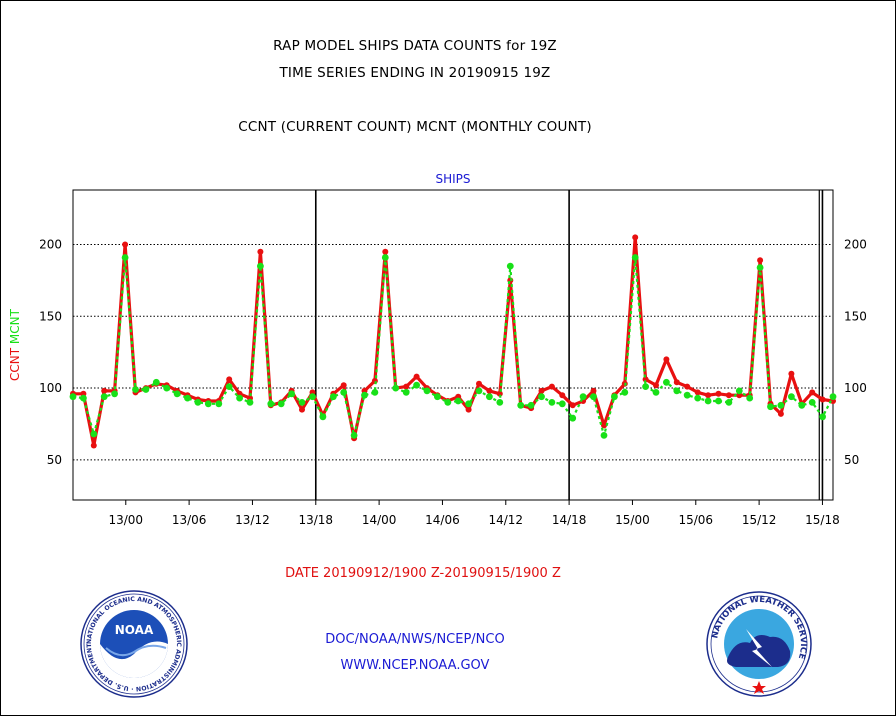  I want to click on y-tick-label-right: 200, so click(855, 245).